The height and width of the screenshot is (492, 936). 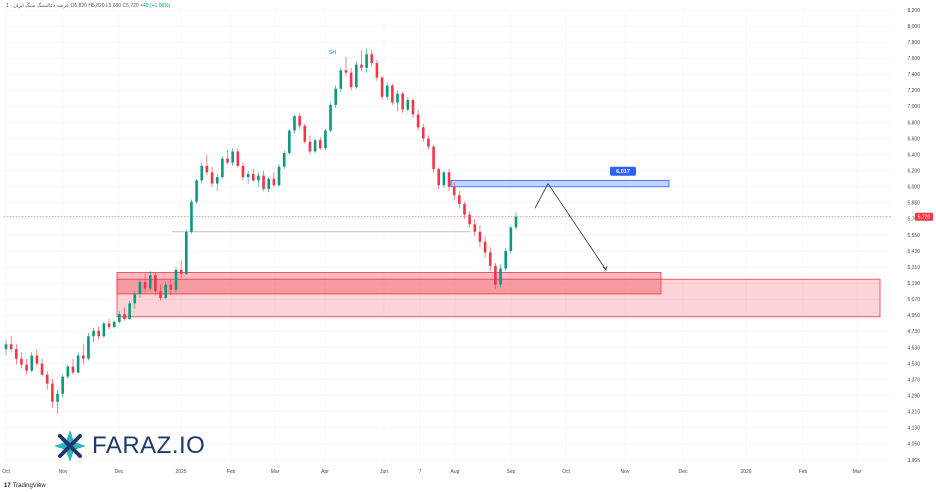 I want to click on y-tick-label: 7,000, so click(x=913, y=107).